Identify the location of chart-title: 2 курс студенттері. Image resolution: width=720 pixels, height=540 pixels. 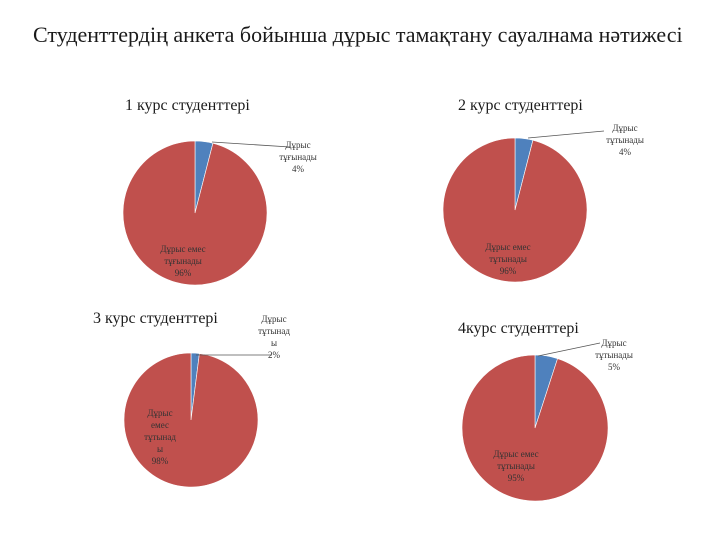
(520, 105).